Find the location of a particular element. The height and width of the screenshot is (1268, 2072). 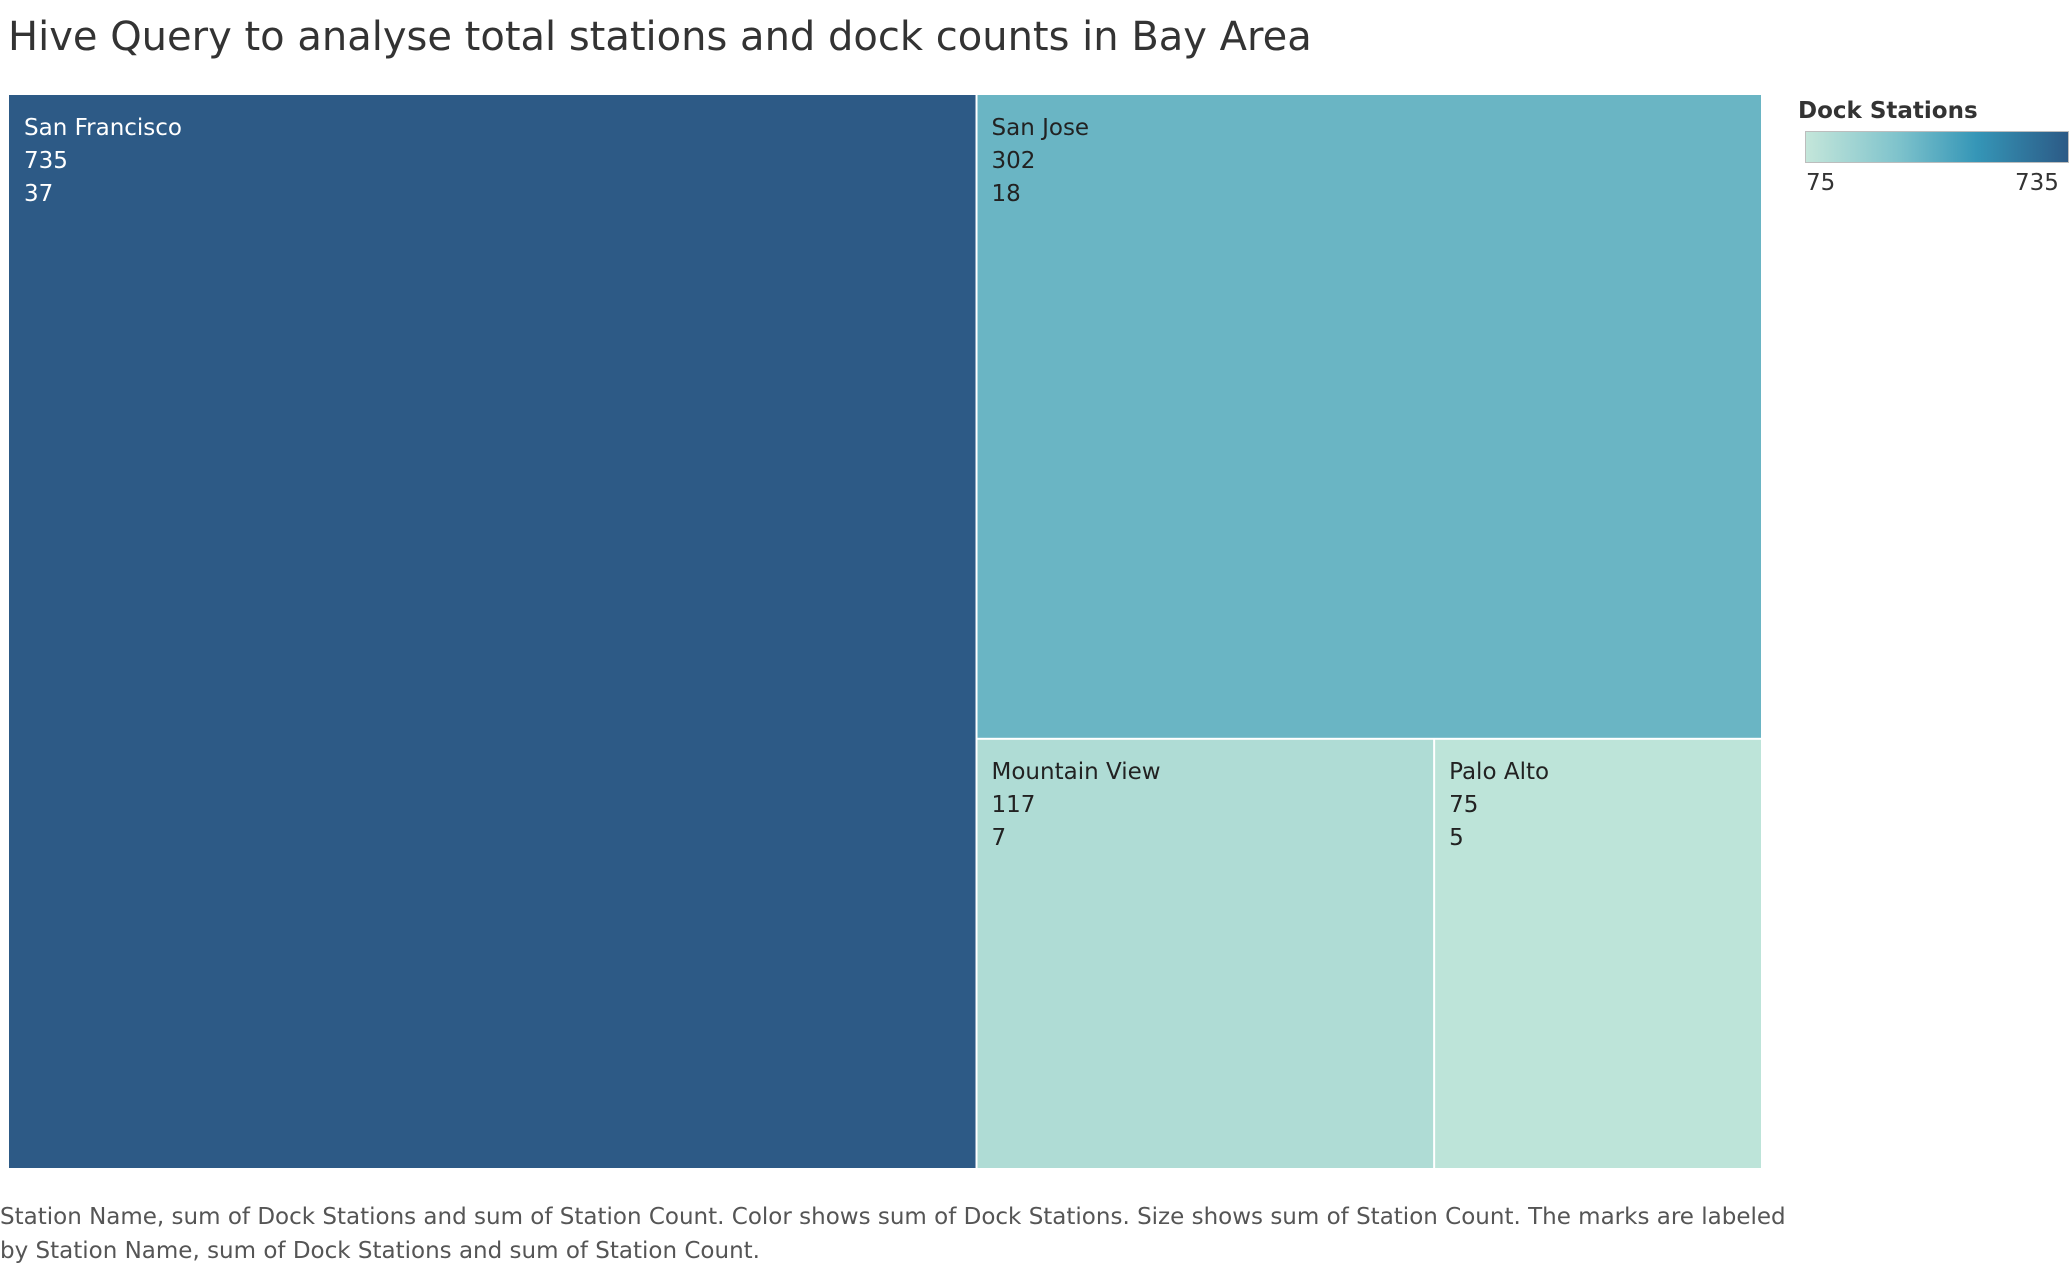

legend-min-label: 75 is located at coordinates (1821, 183).